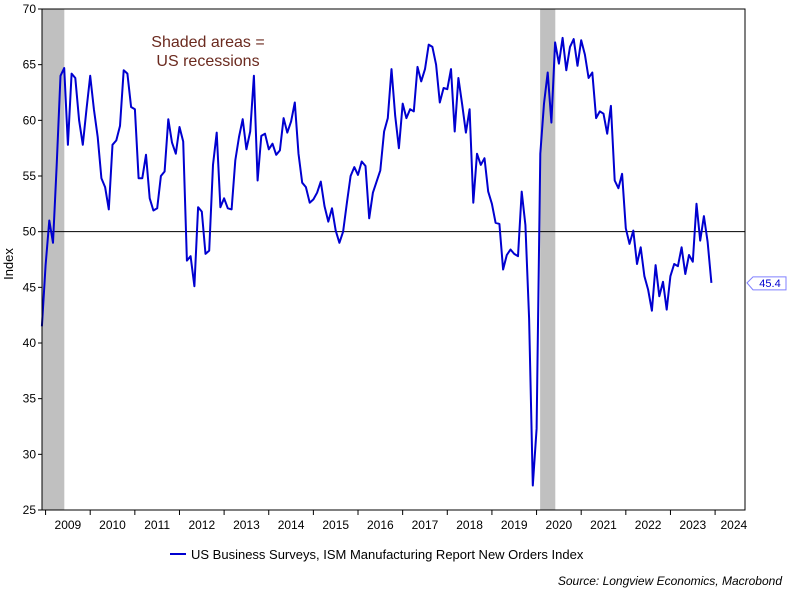  What do you see at coordinates (733, 525) in the screenshot?
I see `x-tick-label: 2024` at bounding box center [733, 525].